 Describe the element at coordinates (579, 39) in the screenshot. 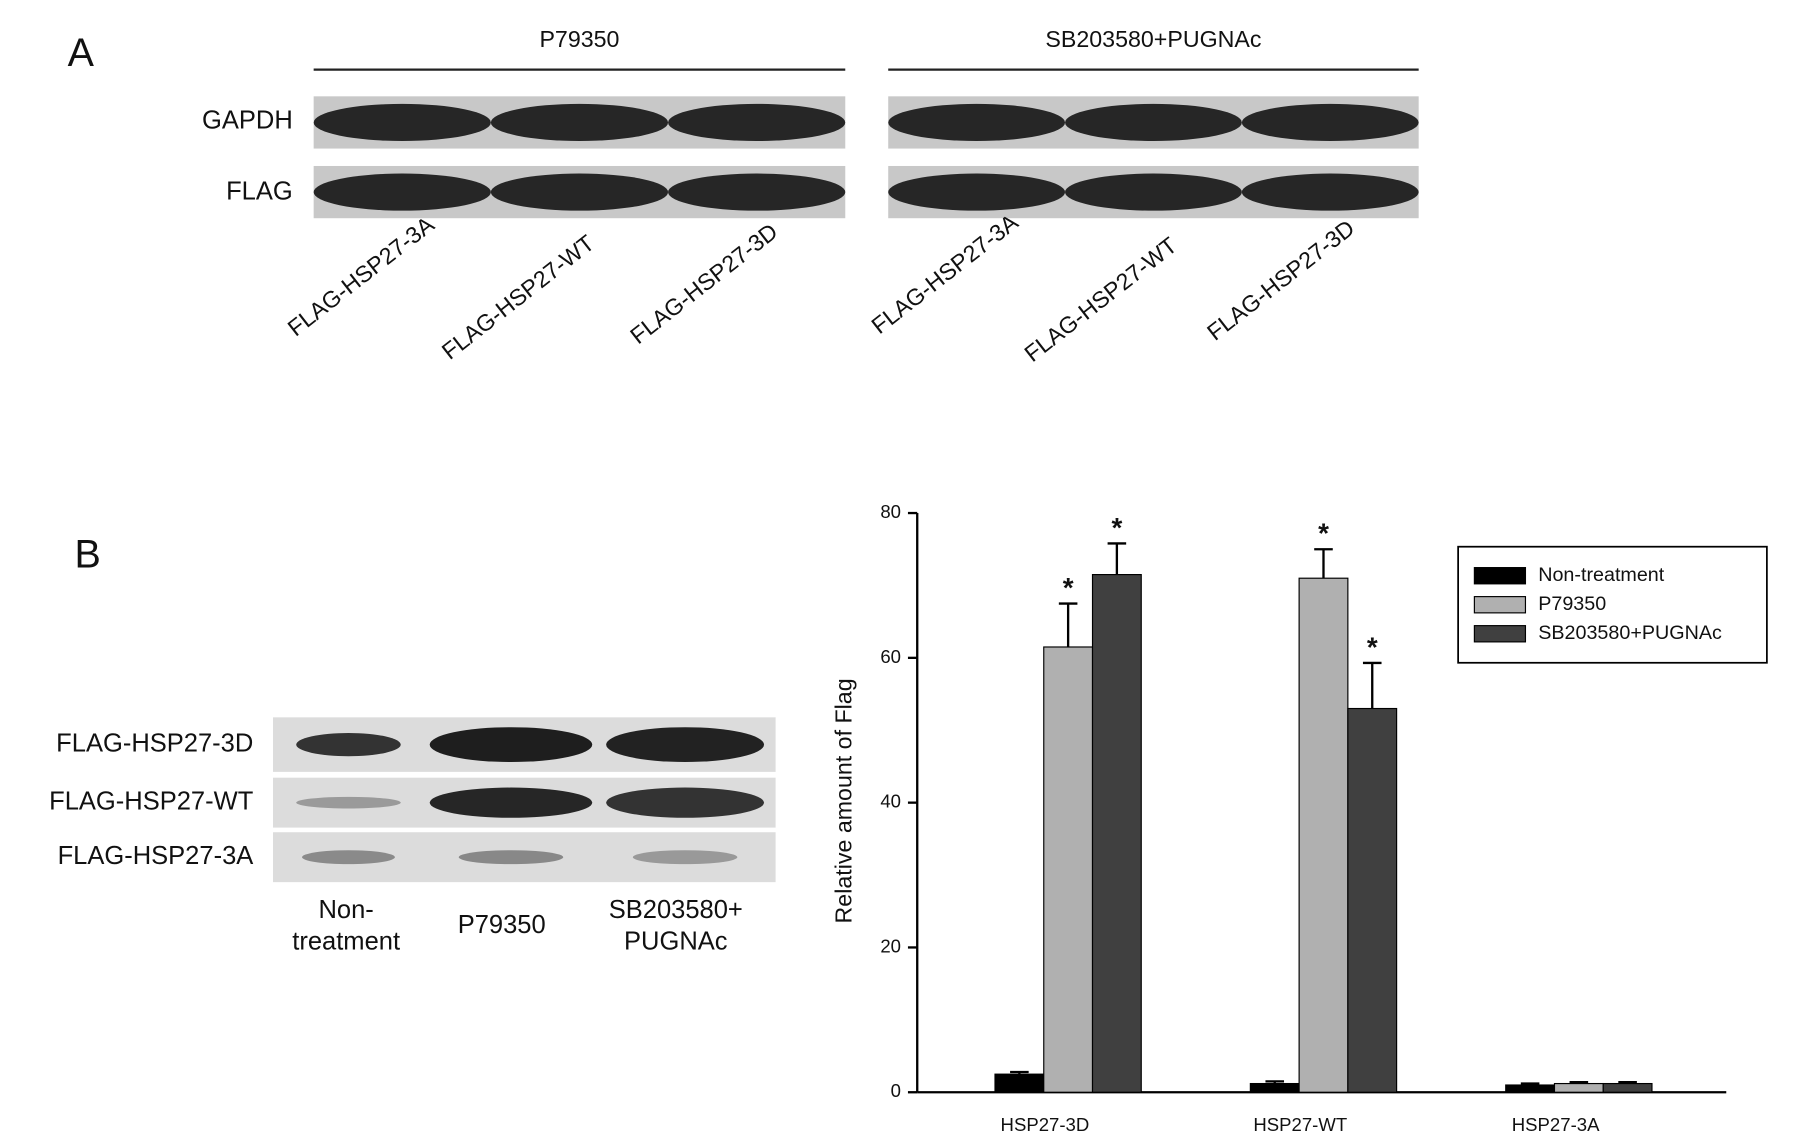

I see `group-label: P79350` at that location.